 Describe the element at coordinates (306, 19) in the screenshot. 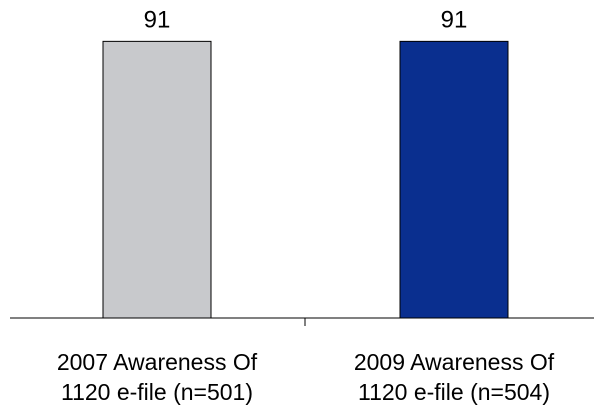

I see `data-labels-group: 91 91` at that location.